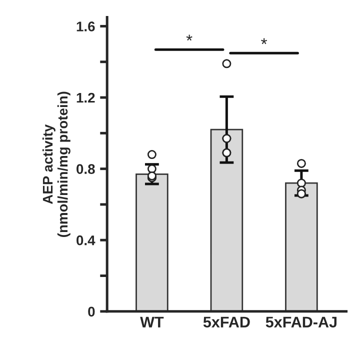 This screenshot has width=357, height=346. What do you see at coordinates (301, 322) in the screenshot?
I see `x-tick-label: 5xFAD-AJ` at bounding box center [301, 322].